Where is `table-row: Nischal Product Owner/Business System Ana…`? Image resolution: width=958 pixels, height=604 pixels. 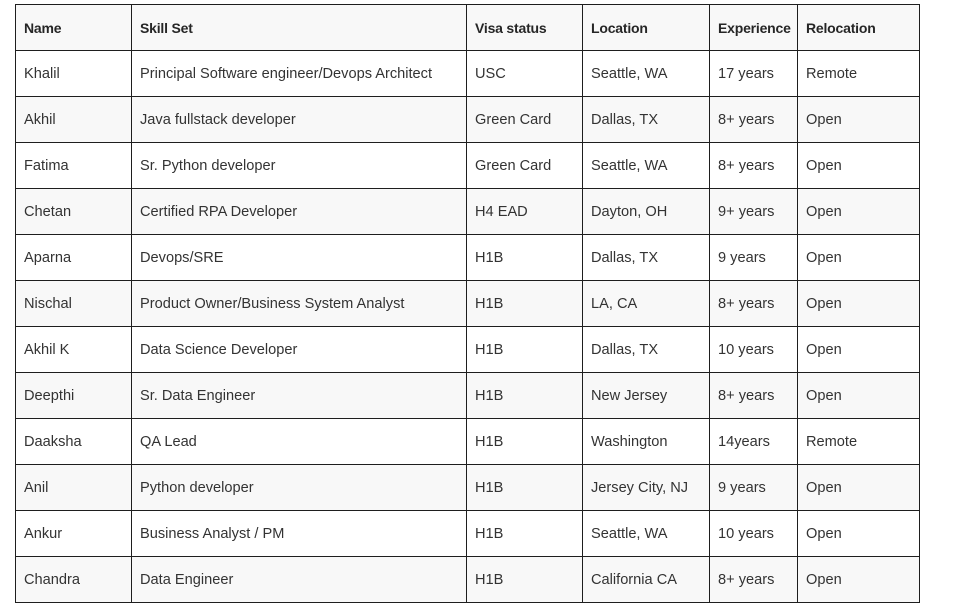 table-row: Nischal Product Owner/Business System Ana… is located at coordinates (467, 303).